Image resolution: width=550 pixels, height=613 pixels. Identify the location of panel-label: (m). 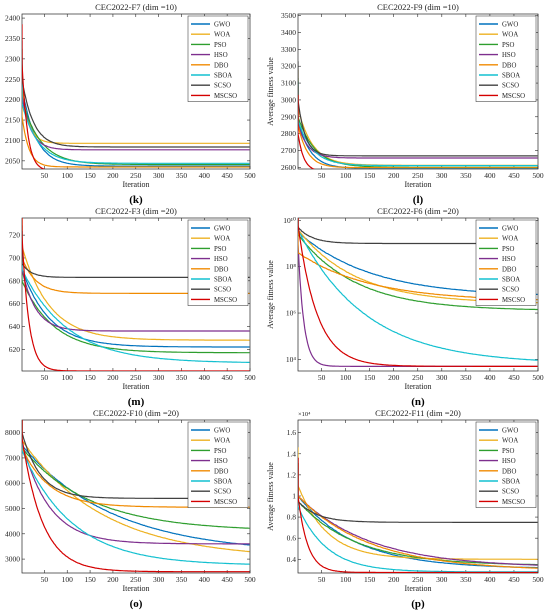
(136, 402).